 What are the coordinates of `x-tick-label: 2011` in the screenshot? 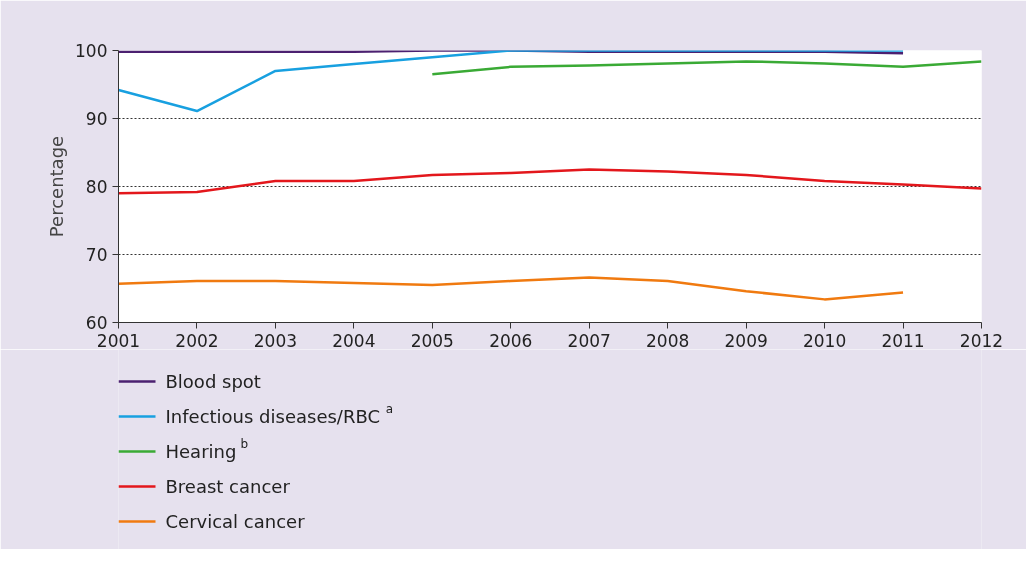 It's located at (903, 340).